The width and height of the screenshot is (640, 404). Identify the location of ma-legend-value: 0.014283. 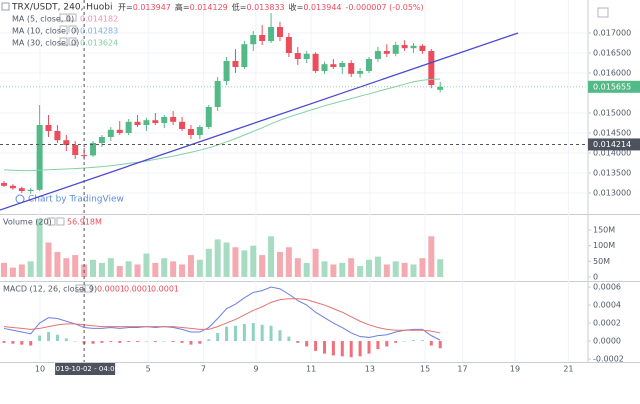
(99, 31).